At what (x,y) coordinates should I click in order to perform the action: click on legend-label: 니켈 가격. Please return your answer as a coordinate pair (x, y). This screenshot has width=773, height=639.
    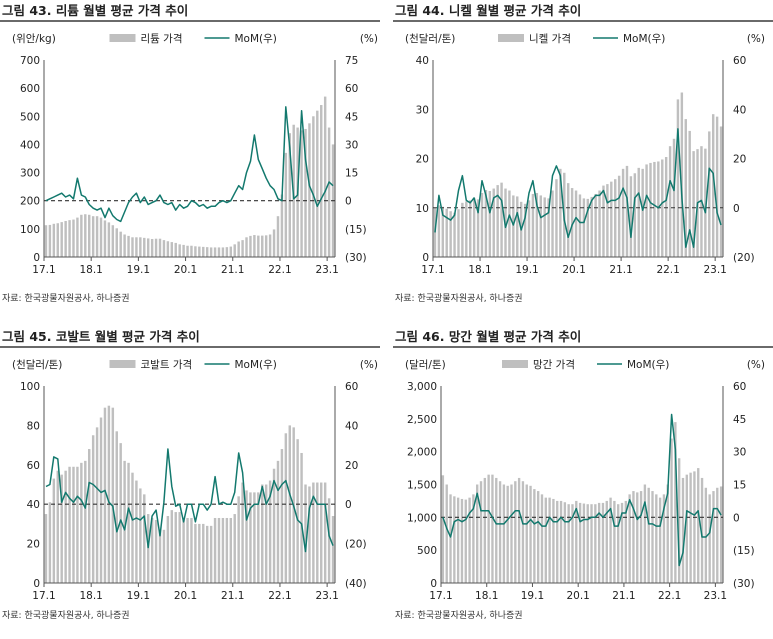
    Looking at the image, I should click on (550, 38).